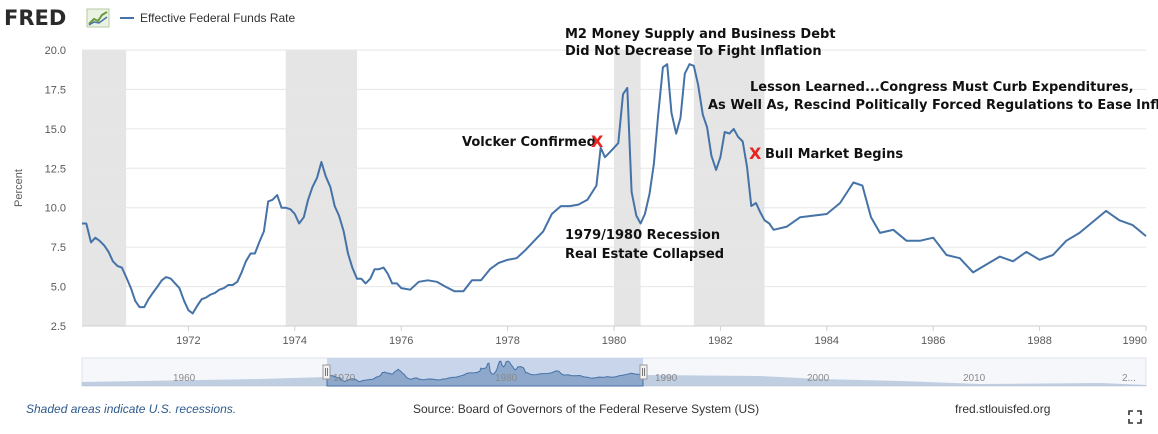 The height and width of the screenshot is (434, 1158). Describe the element at coordinates (974, 378) in the screenshot. I see `navigator-label: 2010` at that location.